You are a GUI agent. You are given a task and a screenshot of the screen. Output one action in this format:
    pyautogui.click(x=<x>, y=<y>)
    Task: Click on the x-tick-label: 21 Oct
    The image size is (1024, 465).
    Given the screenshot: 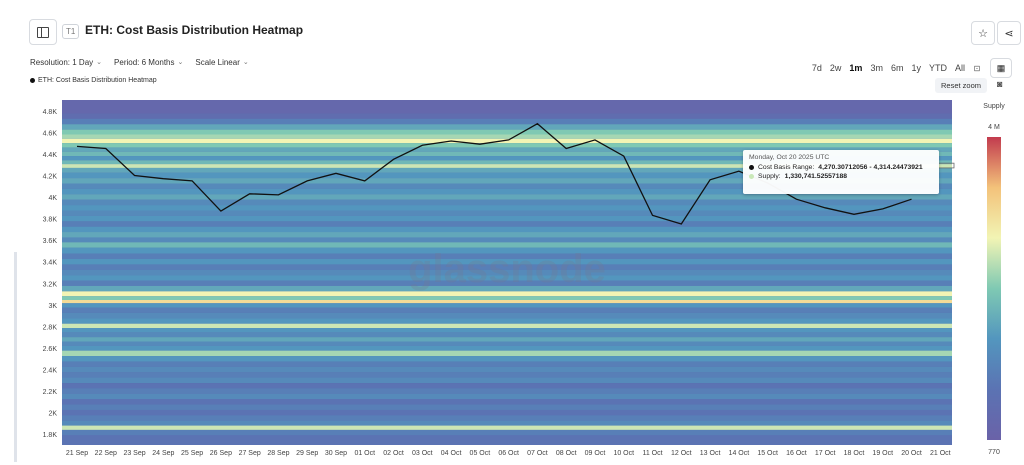 What is the action you would take?
    pyautogui.click(x=940, y=453)
    